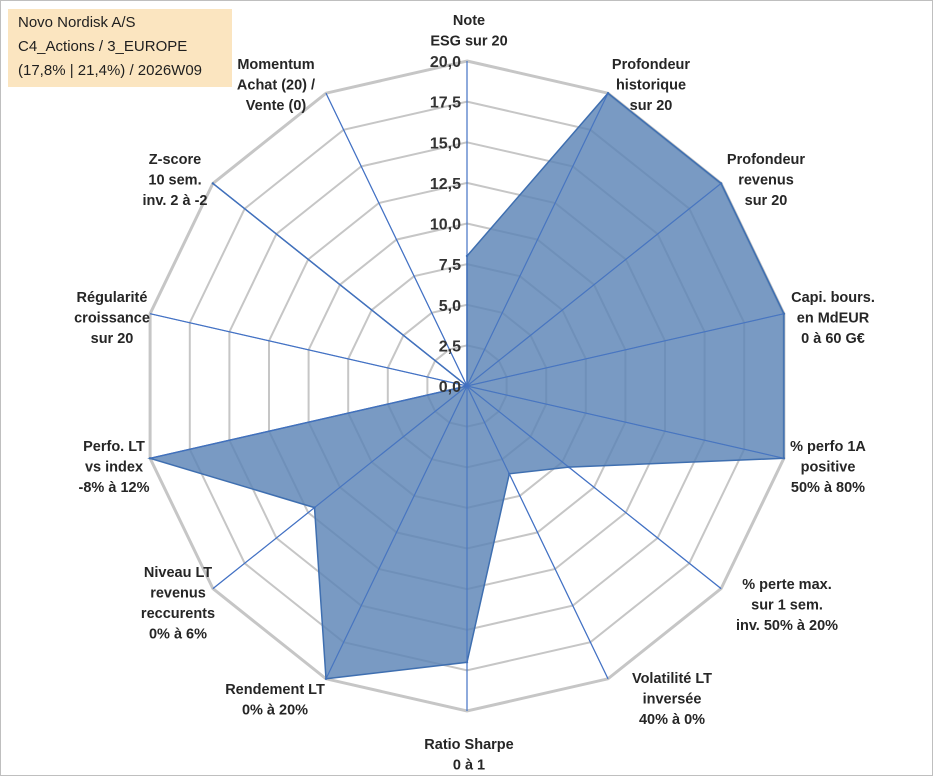 This screenshot has width=933, height=776. I want to click on axis-label-line: 0% à 6%, so click(178, 635).